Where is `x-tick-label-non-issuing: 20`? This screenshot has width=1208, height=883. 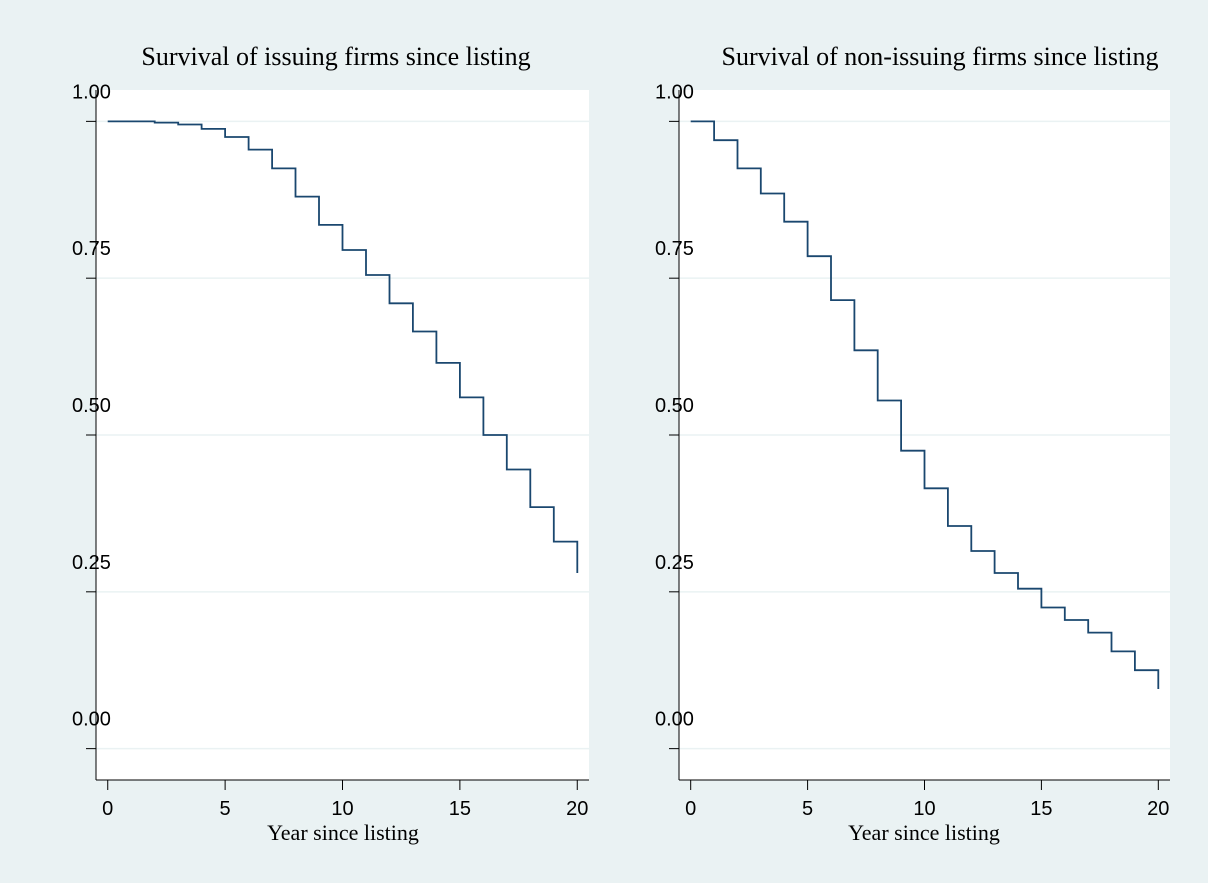
x-tick-label-non-issuing: 20 is located at coordinates (1158, 809).